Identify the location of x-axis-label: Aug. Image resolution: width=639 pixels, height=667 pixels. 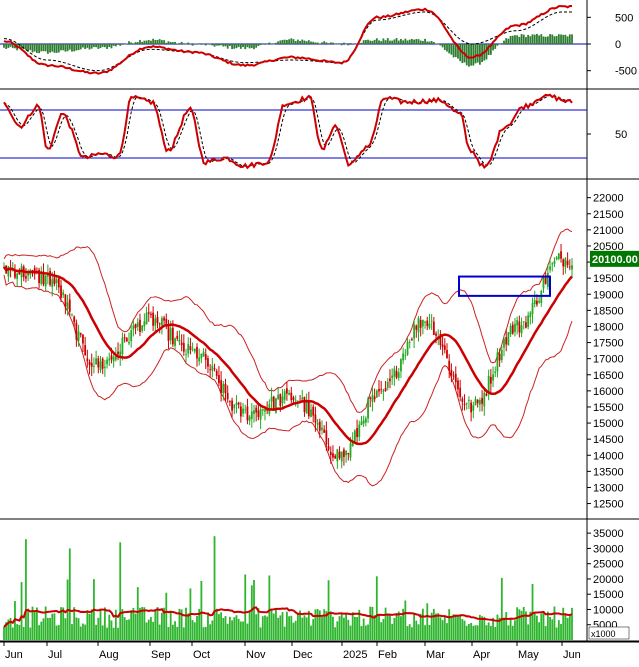
(109, 655).